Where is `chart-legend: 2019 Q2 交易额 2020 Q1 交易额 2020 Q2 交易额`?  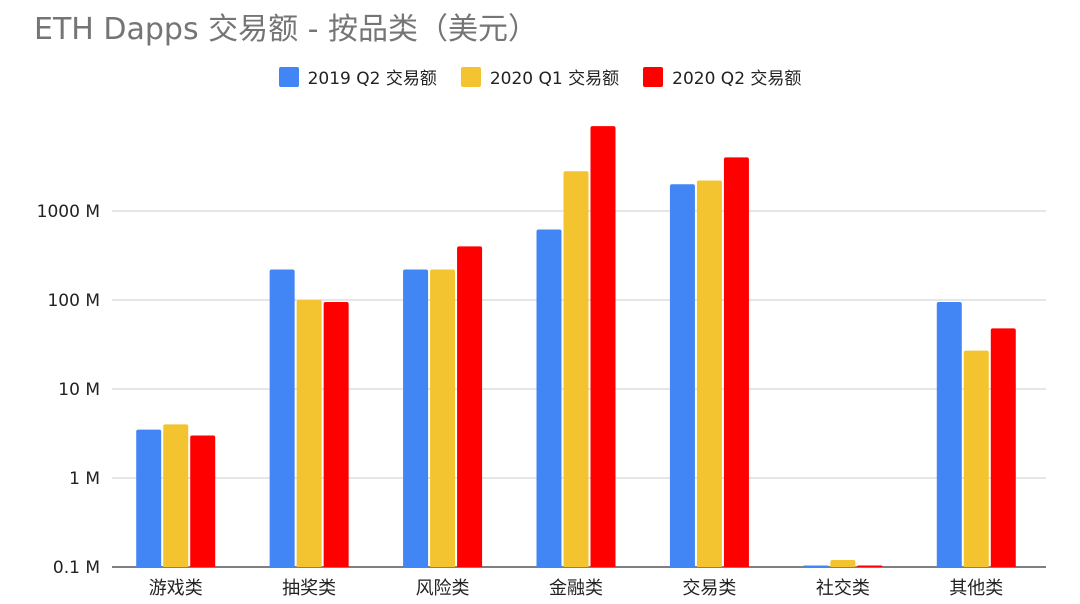
chart-legend: 2019 Q2 交易额 2020 Q1 交易额 2020 Q2 交易额 is located at coordinates (540, 76).